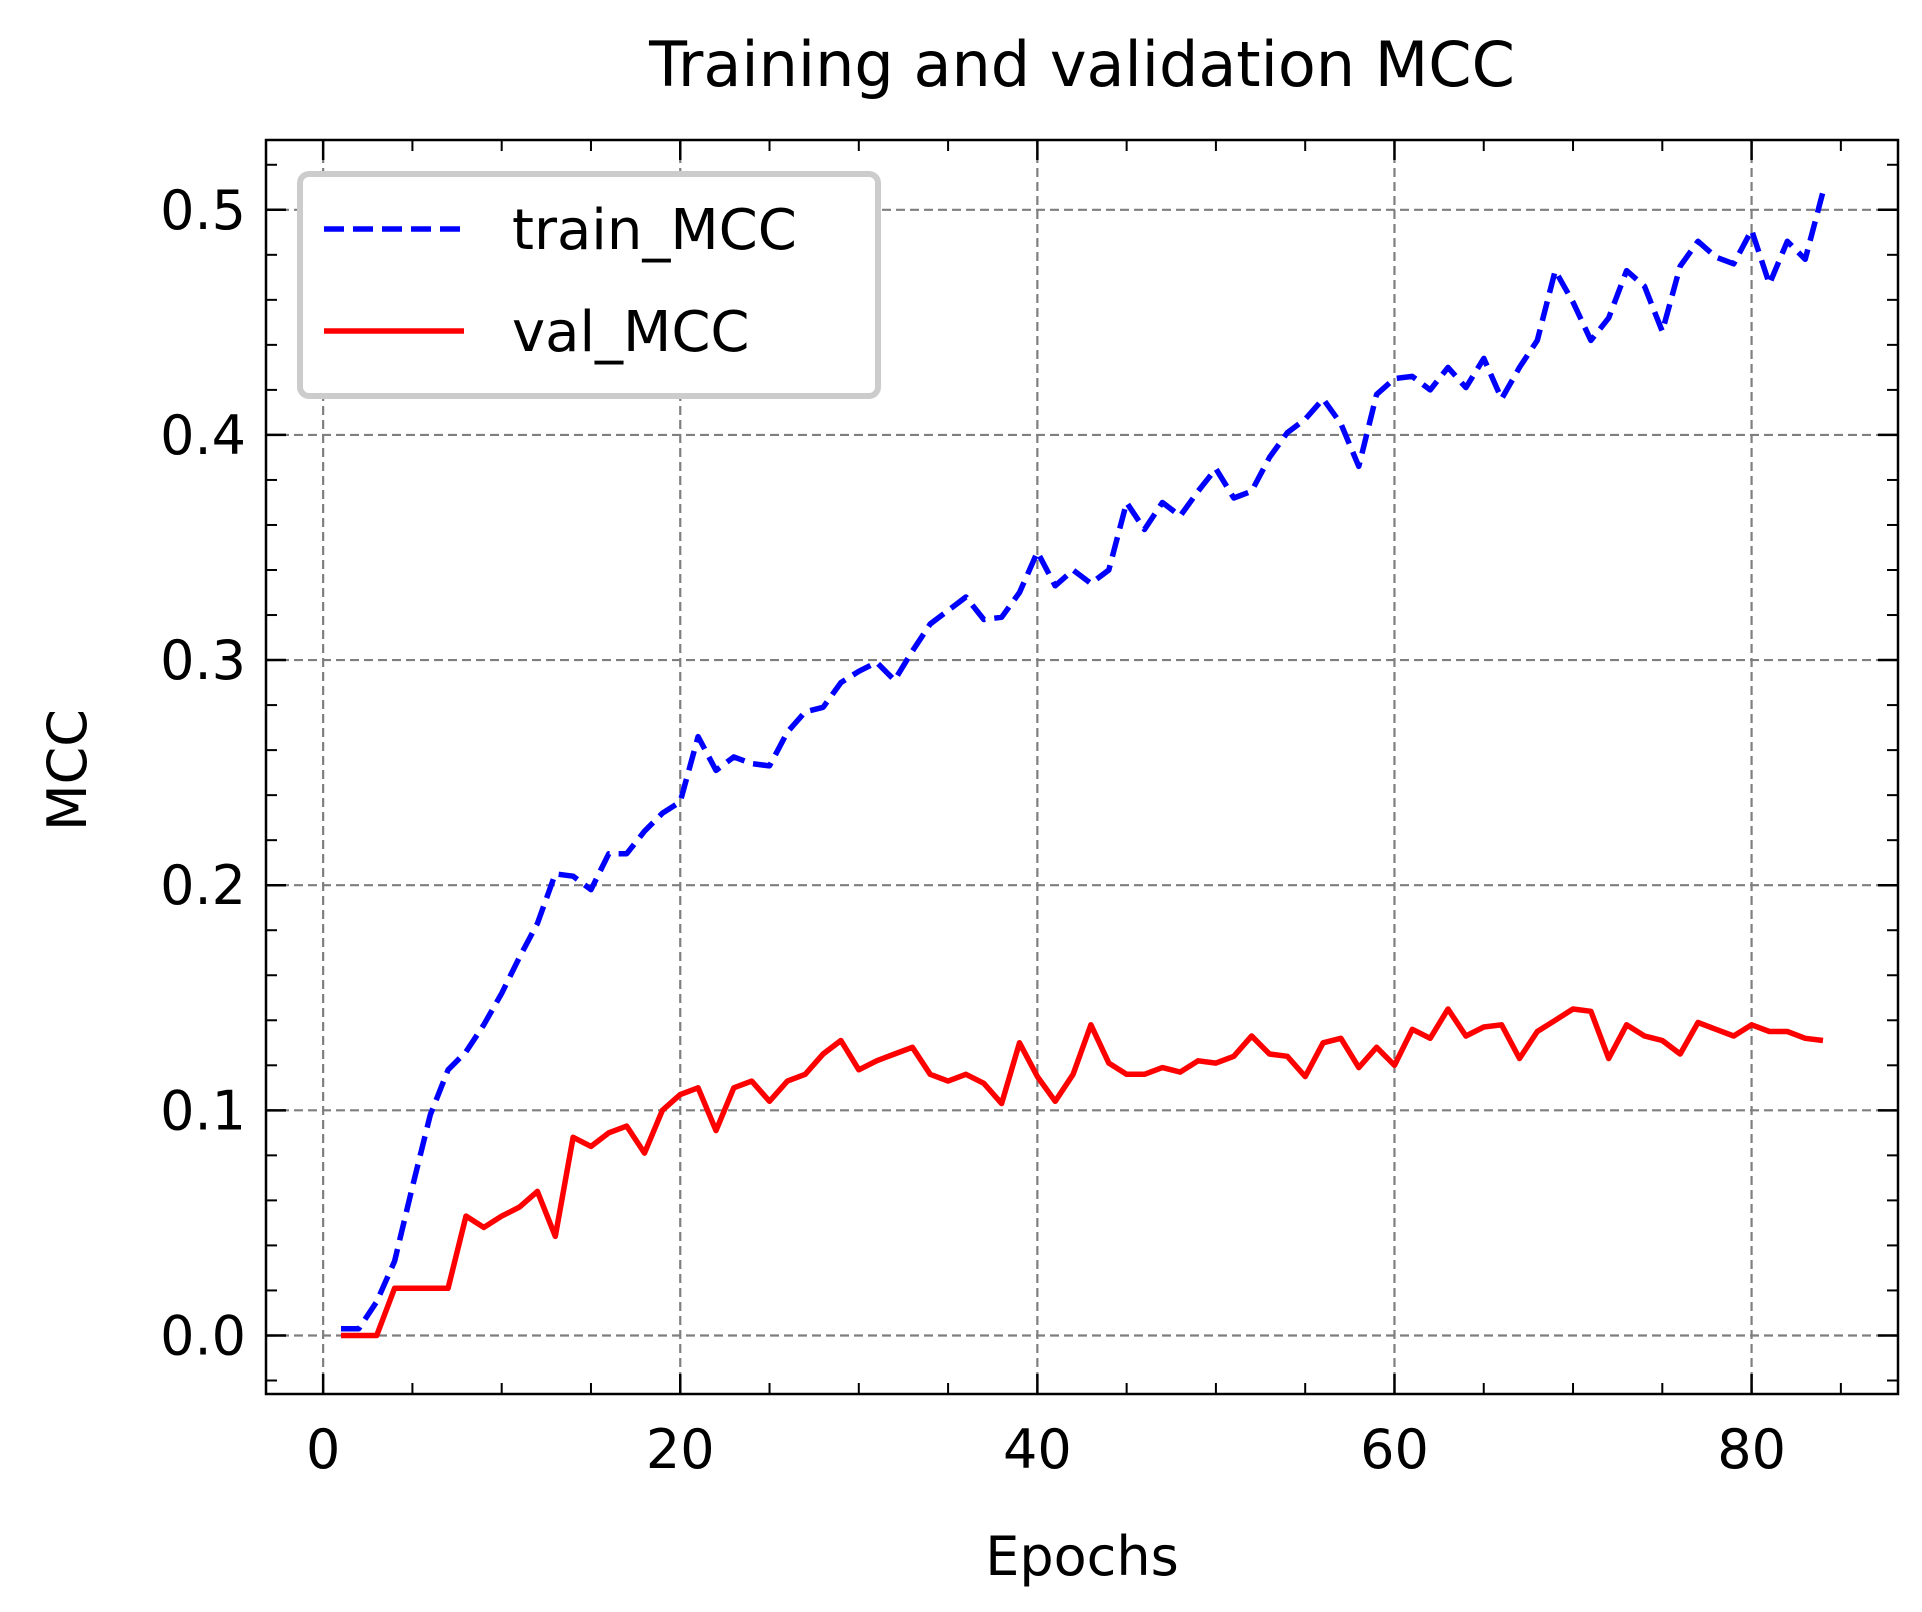 This screenshot has height=1612, width=1922. What do you see at coordinates (589, 285) in the screenshot?
I see `legend: train_MCC val_MCC` at bounding box center [589, 285].